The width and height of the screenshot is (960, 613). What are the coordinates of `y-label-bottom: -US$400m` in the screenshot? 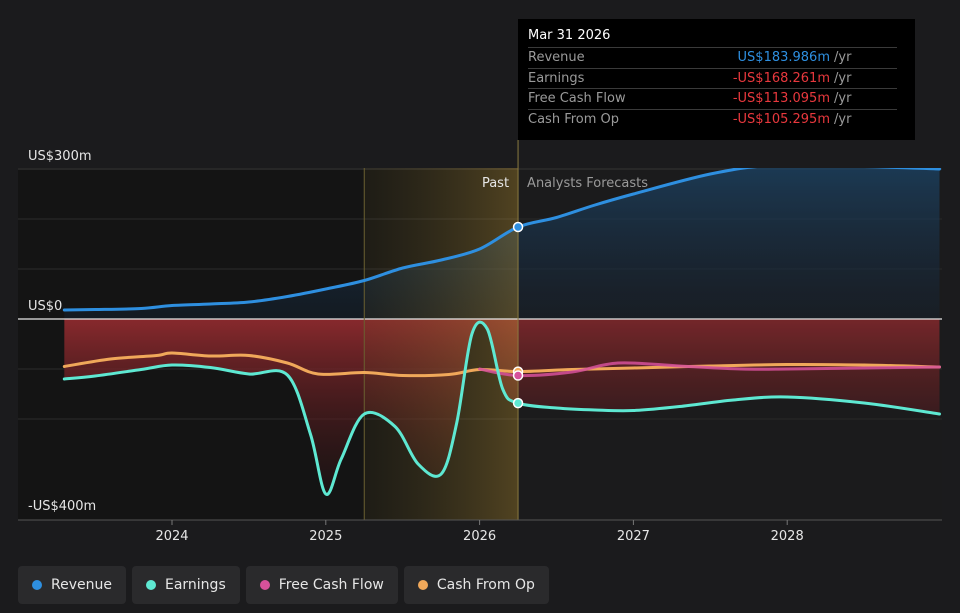 It's located at (62, 506).